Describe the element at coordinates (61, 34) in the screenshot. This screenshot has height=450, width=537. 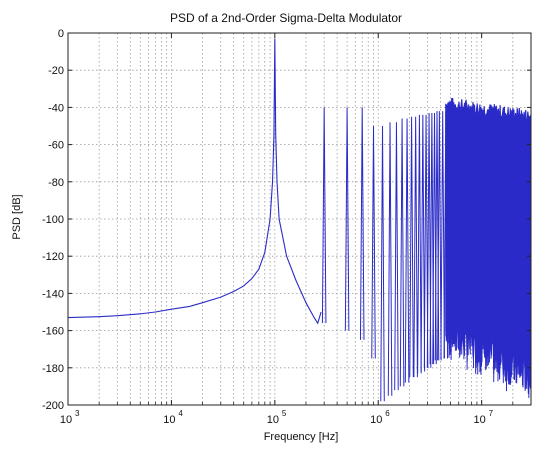
I see `y-tick-label: 0` at that location.